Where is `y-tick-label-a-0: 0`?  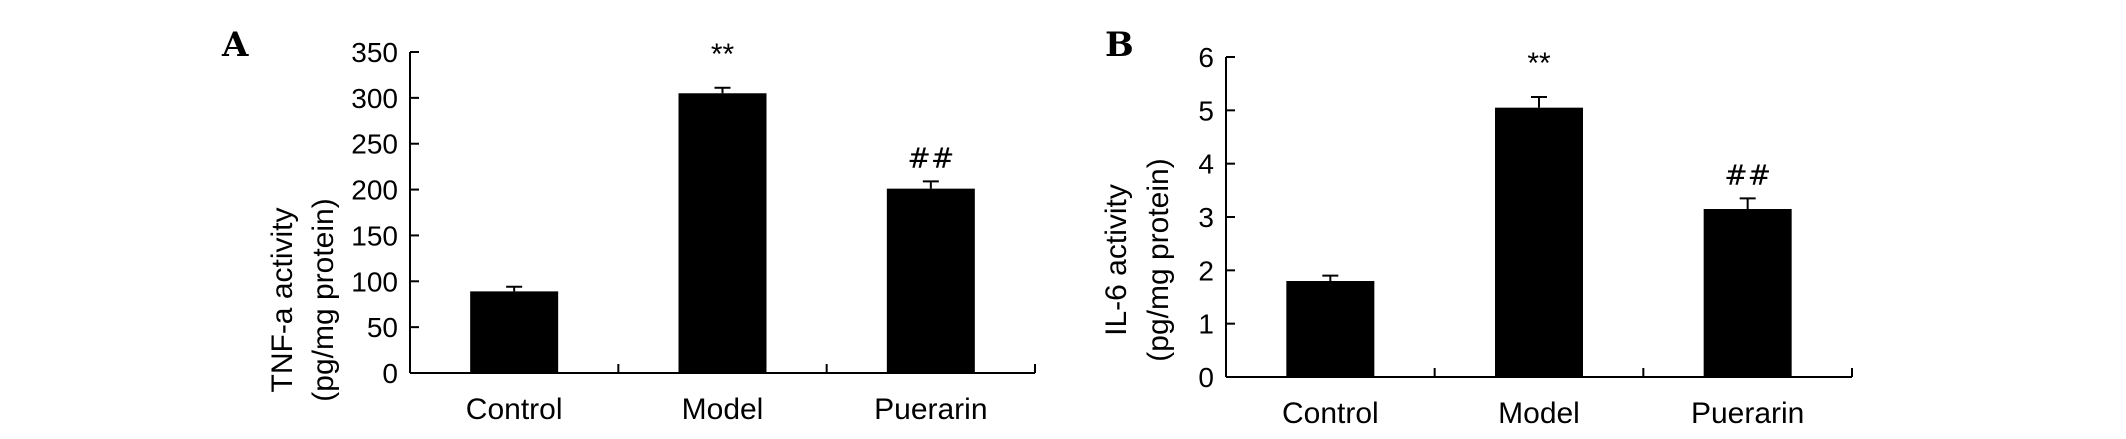 y-tick-label-a-0: 0 is located at coordinates (390, 373).